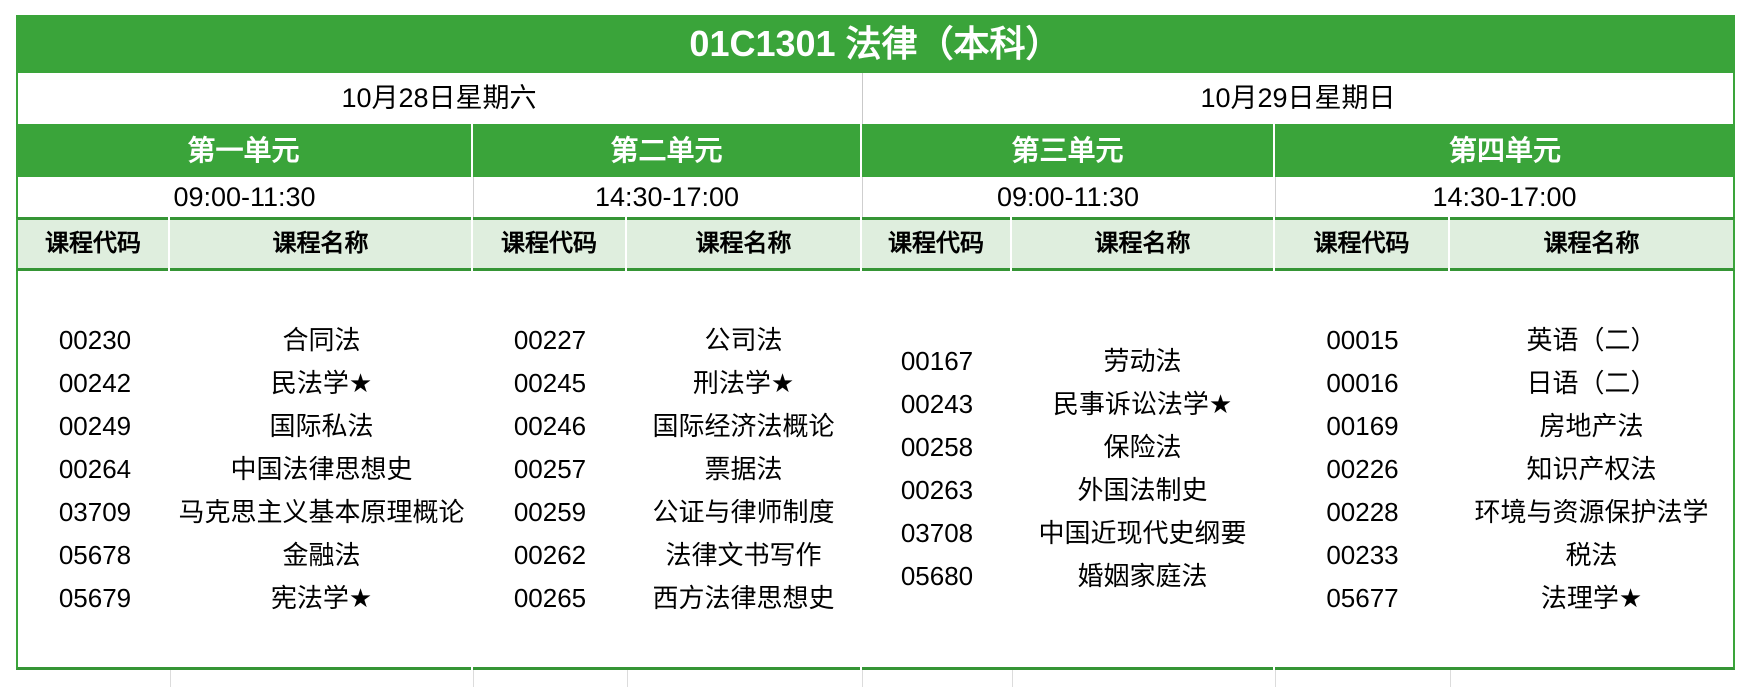  What do you see at coordinates (1504, 340) in the screenshot?
I see `course-row: 00015 英语（二）` at bounding box center [1504, 340].